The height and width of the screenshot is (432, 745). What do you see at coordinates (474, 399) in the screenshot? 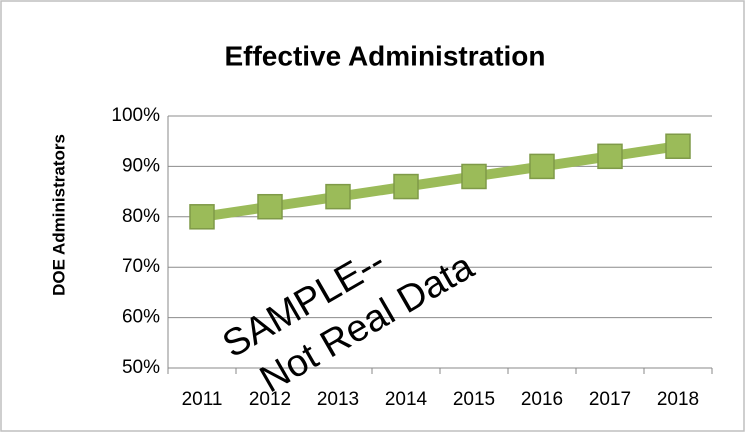
I see `x-tick-label: 2015` at bounding box center [474, 399].